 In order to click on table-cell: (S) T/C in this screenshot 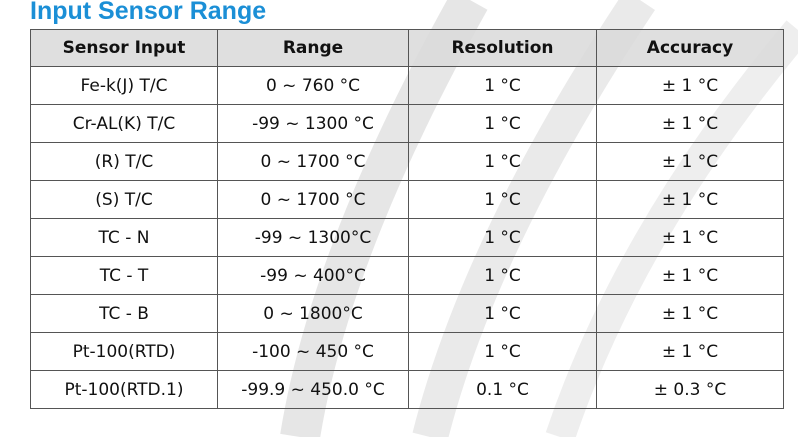, I will do `click(124, 199)`.